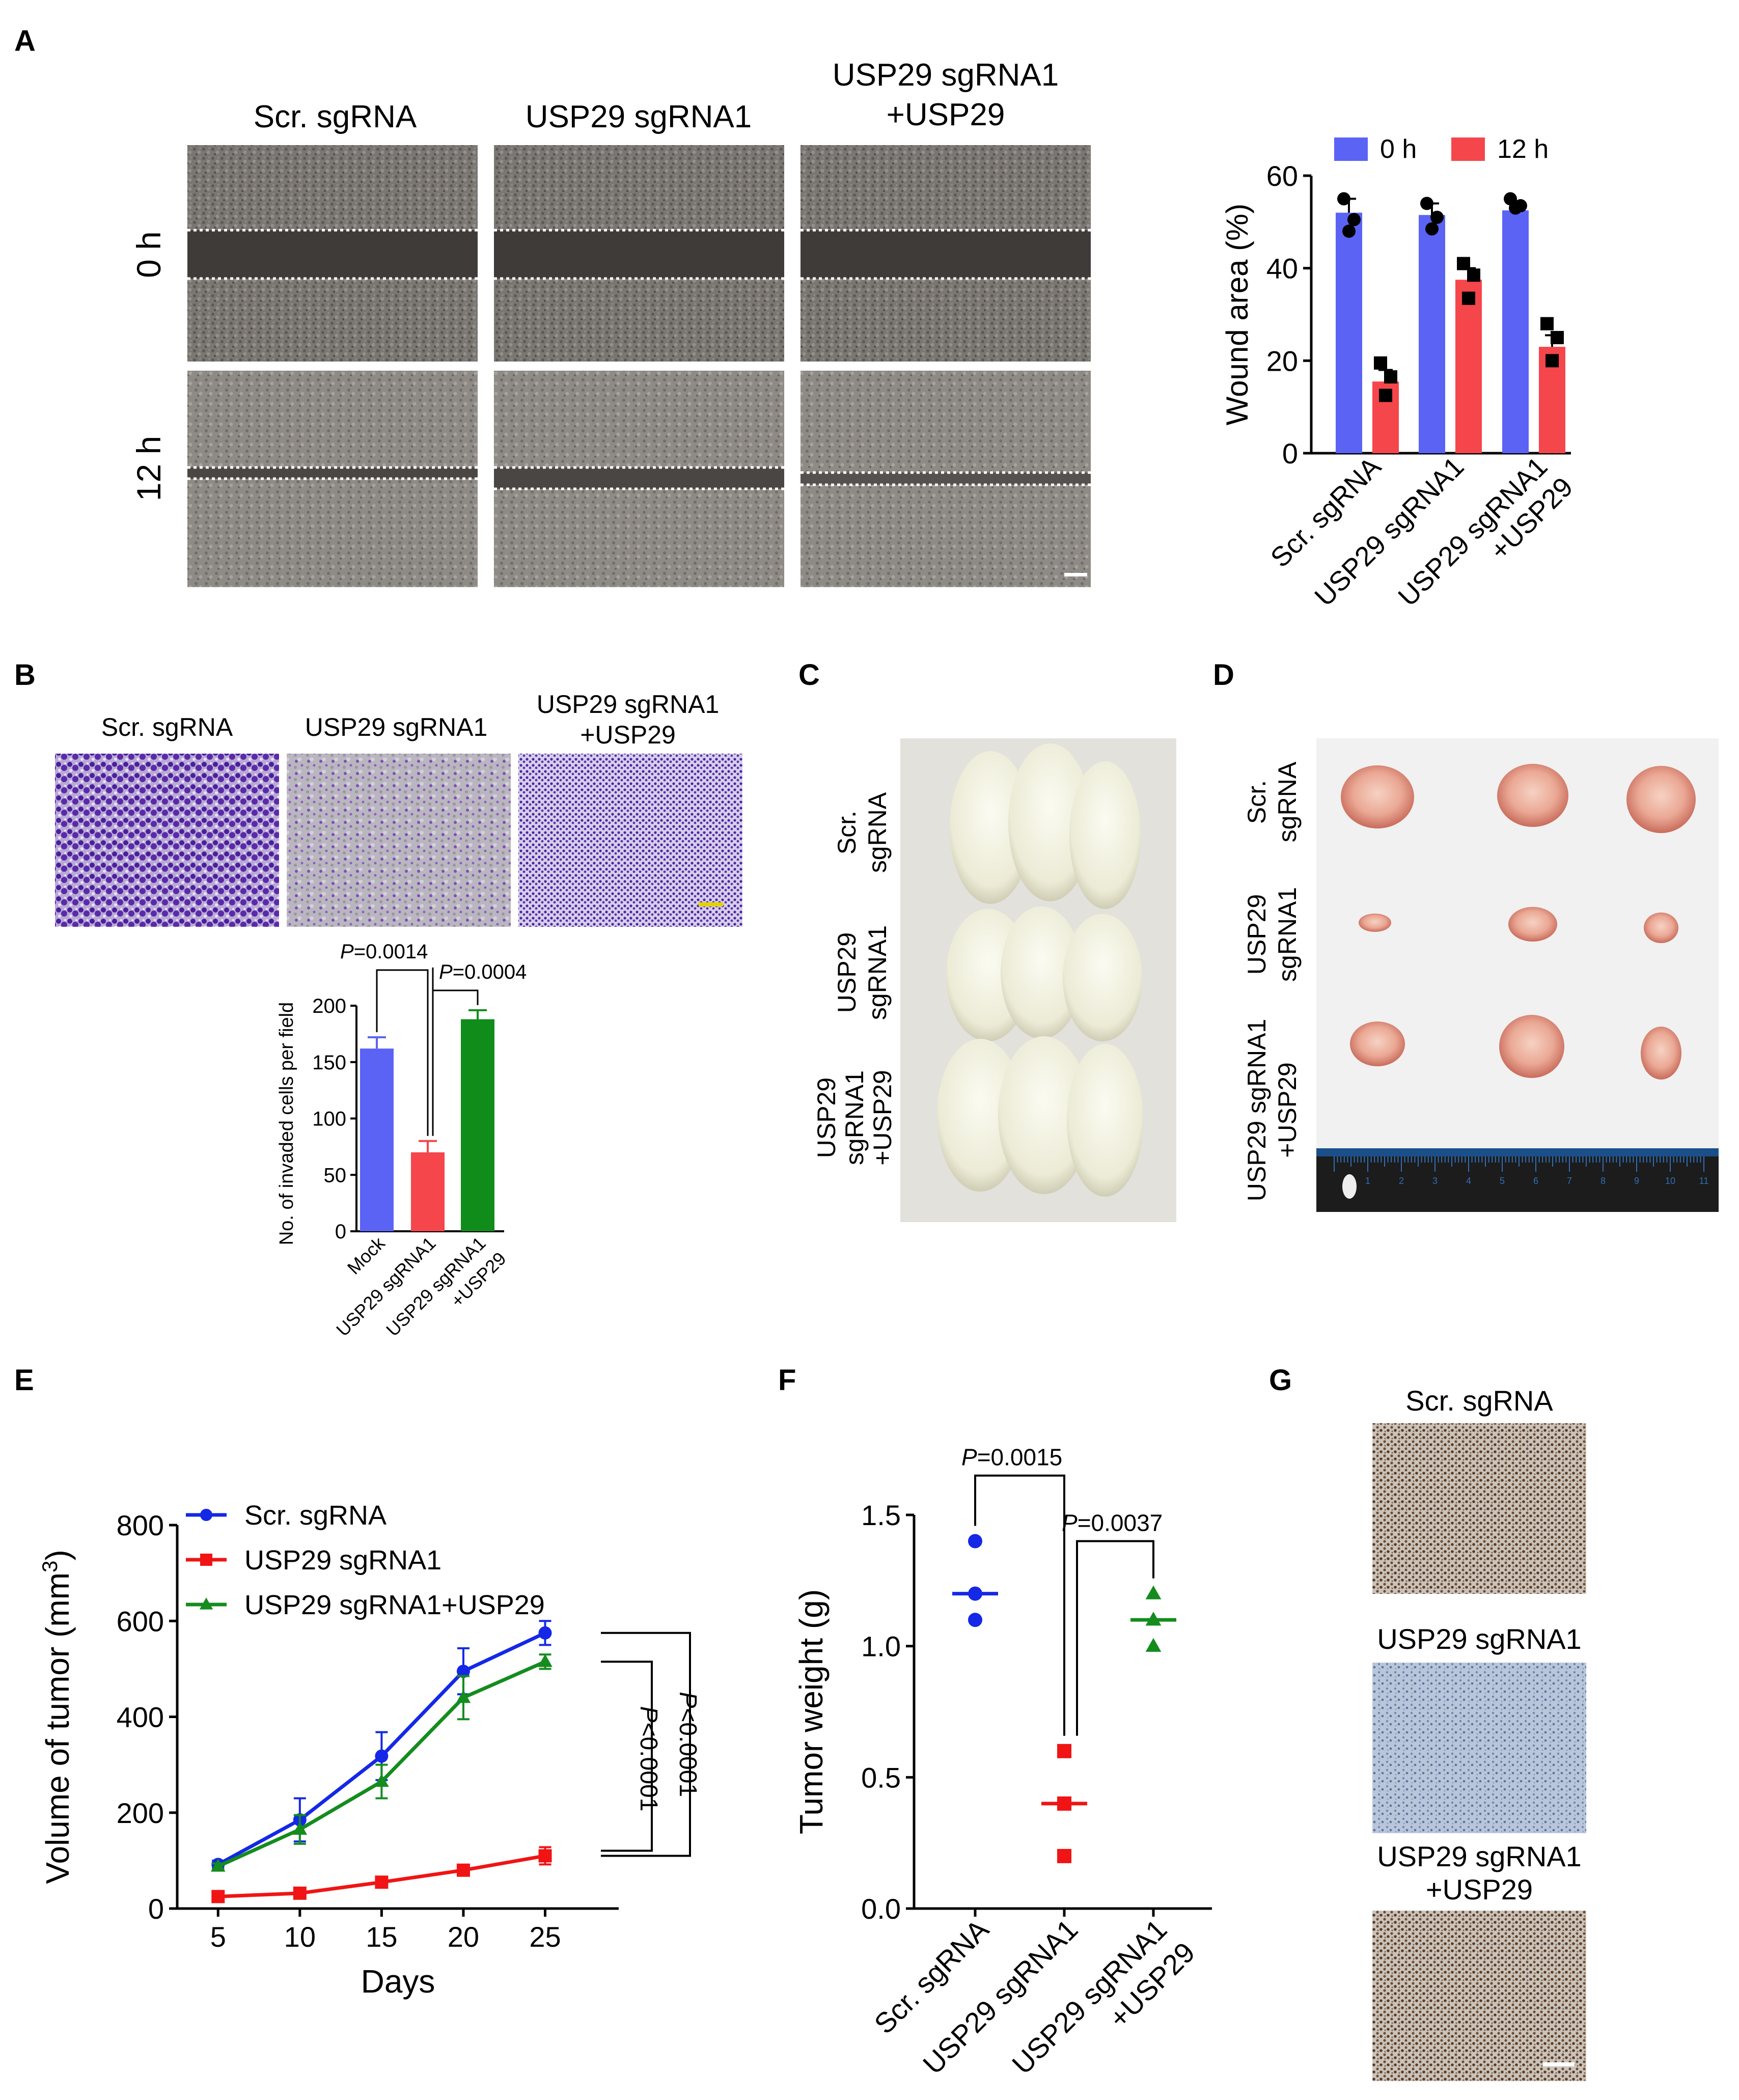 This screenshot has height=2100, width=1739. I want to click on mice-group-sg1, so click(1044, 973).